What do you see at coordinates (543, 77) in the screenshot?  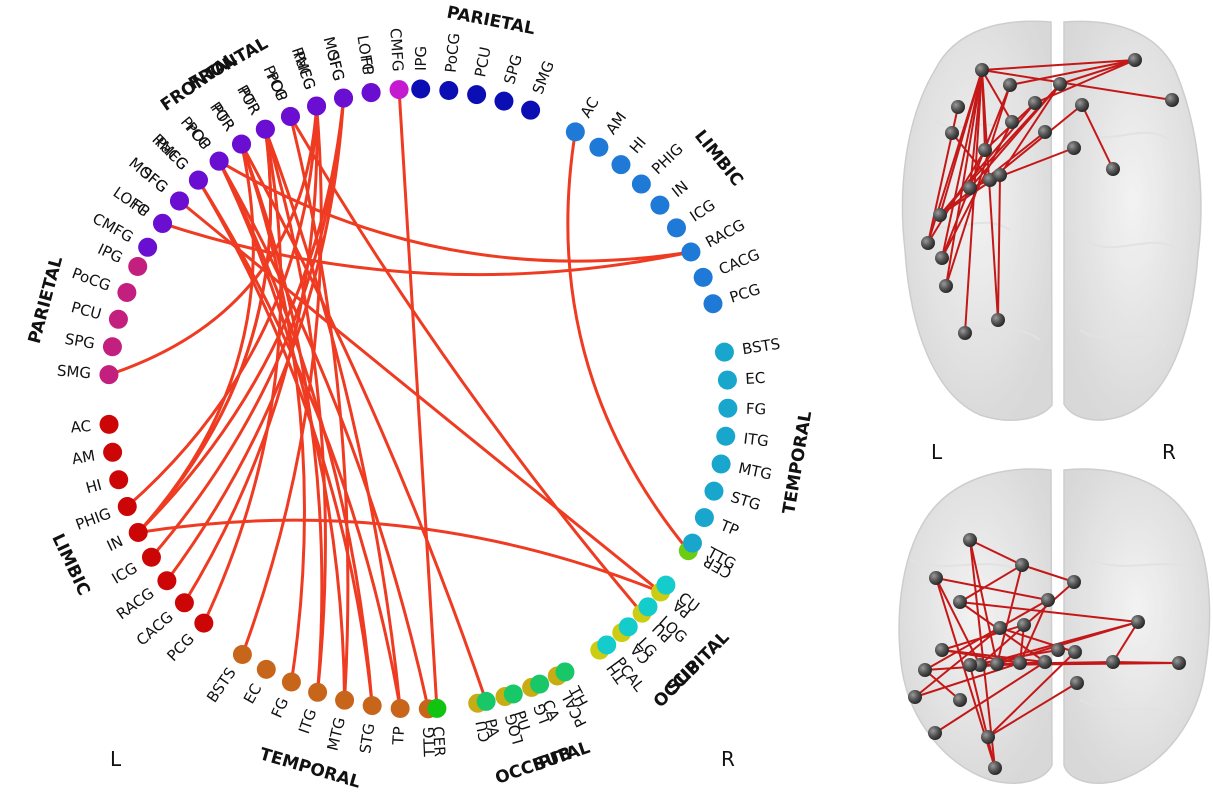 I see `node-label-r-parietal-smg: SMG` at bounding box center [543, 77].